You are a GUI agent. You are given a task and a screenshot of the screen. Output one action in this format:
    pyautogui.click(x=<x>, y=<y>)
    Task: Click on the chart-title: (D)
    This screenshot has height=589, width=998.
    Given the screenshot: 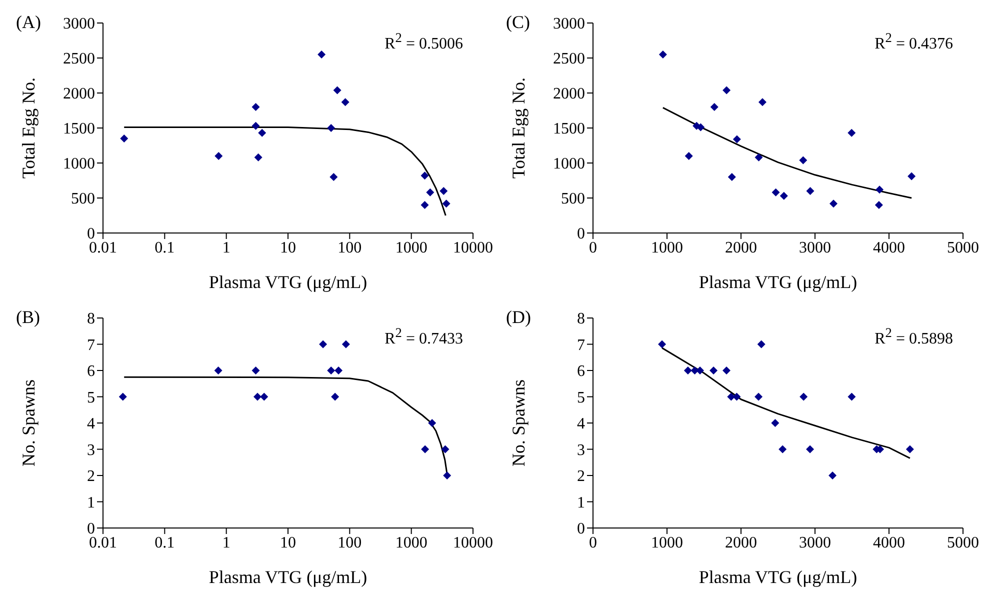 What is the action you would take?
    pyautogui.click(x=518, y=317)
    